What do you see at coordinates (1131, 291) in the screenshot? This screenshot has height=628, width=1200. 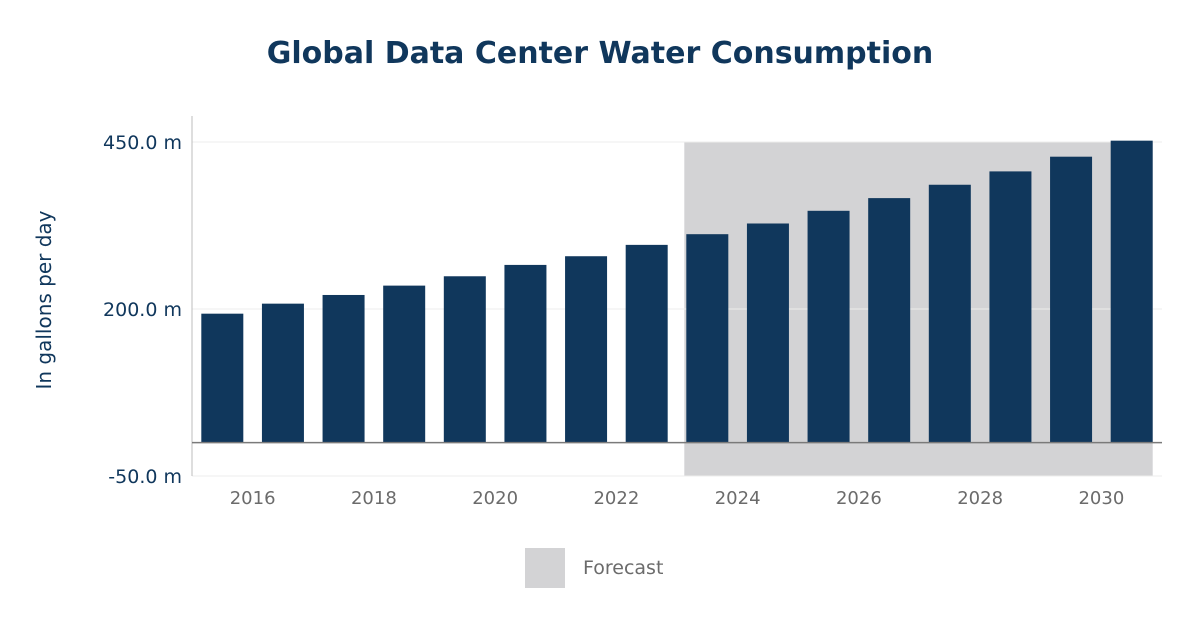 I see `bar-2030` at bounding box center [1131, 291].